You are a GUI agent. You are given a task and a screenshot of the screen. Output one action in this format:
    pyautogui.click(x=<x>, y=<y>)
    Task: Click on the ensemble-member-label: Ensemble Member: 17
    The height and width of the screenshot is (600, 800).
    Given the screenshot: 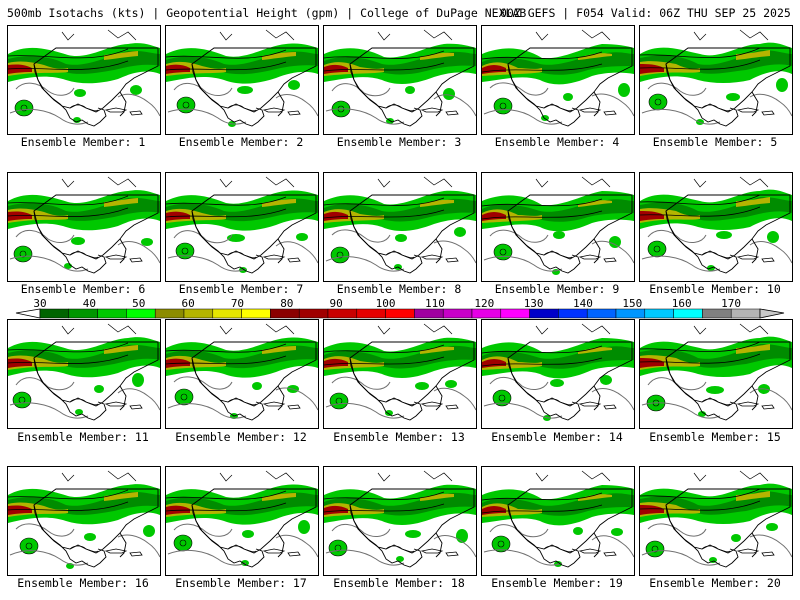 What is the action you would take?
    pyautogui.click(x=241, y=583)
    